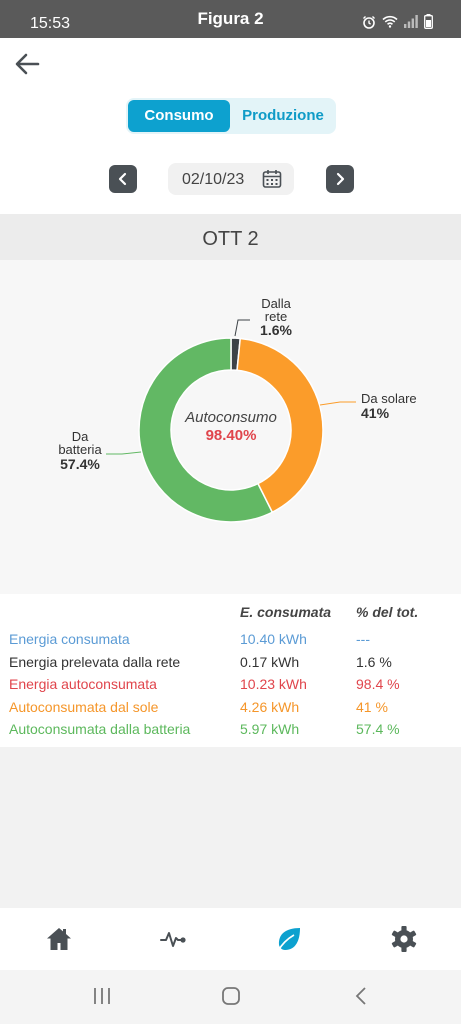 This screenshot has height=1024, width=461. I want to click on back-button, so click(28, 64).